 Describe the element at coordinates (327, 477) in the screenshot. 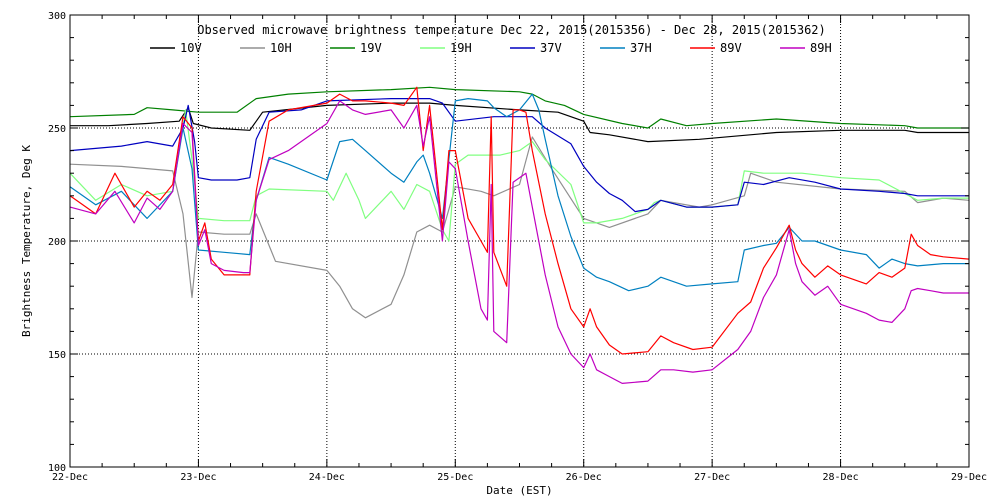

I see `x-tick-label: 24-Dec` at that location.